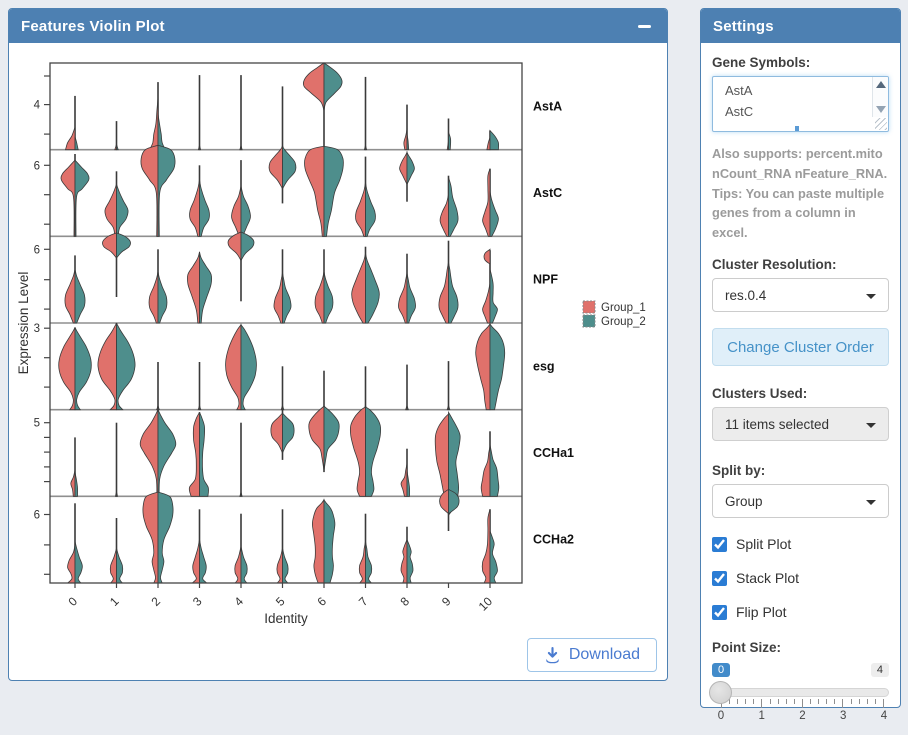 The image size is (908, 735). I want to click on download-button: Download, so click(591, 655).